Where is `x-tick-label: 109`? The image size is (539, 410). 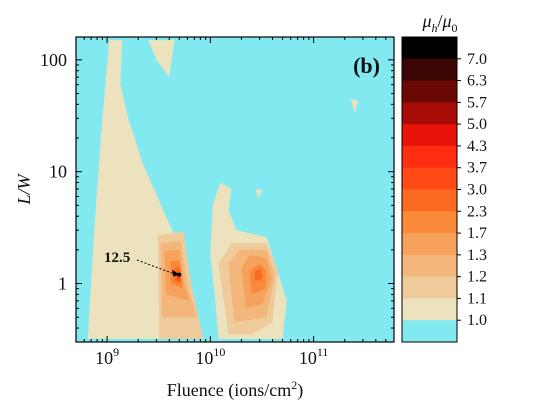 x-tick-label: 109 is located at coordinates (107, 356).